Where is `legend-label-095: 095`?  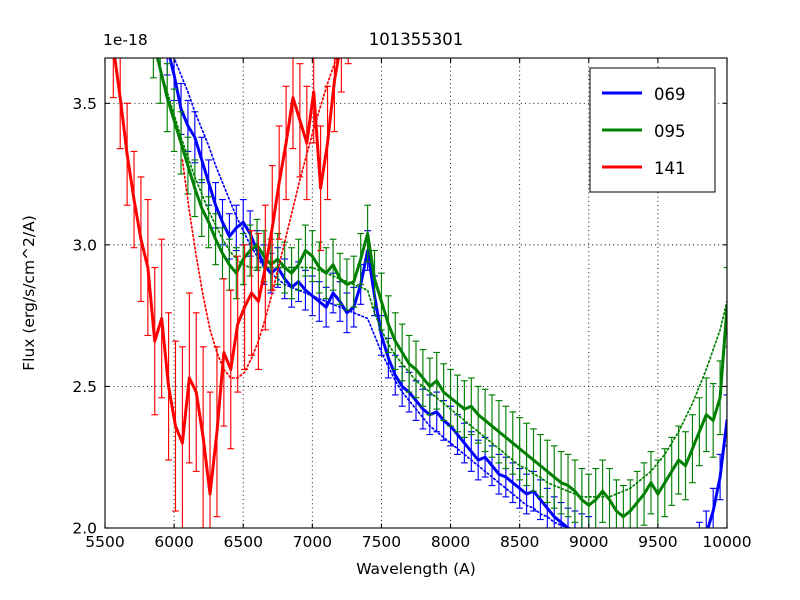 legend-label-095: 095 is located at coordinates (670, 131).